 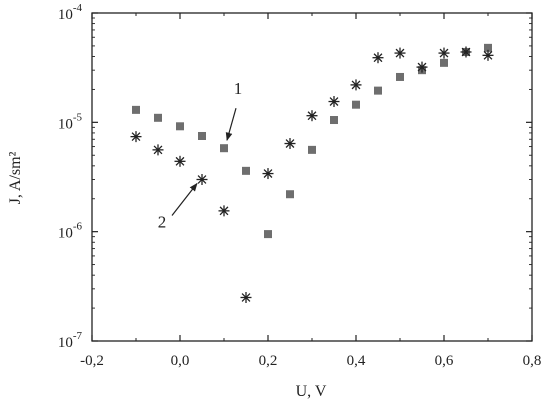 What do you see at coordinates (268, 361) in the screenshot?
I see `x-tick-label: 0,2` at bounding box center [268, 361].